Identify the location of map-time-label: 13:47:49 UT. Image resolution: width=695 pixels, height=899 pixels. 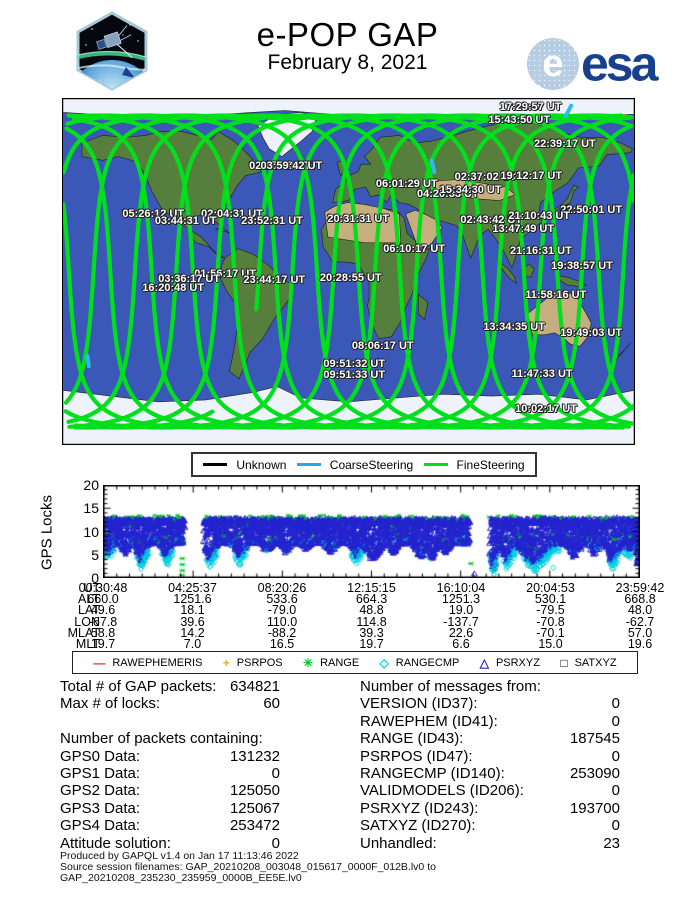
(523, 228).